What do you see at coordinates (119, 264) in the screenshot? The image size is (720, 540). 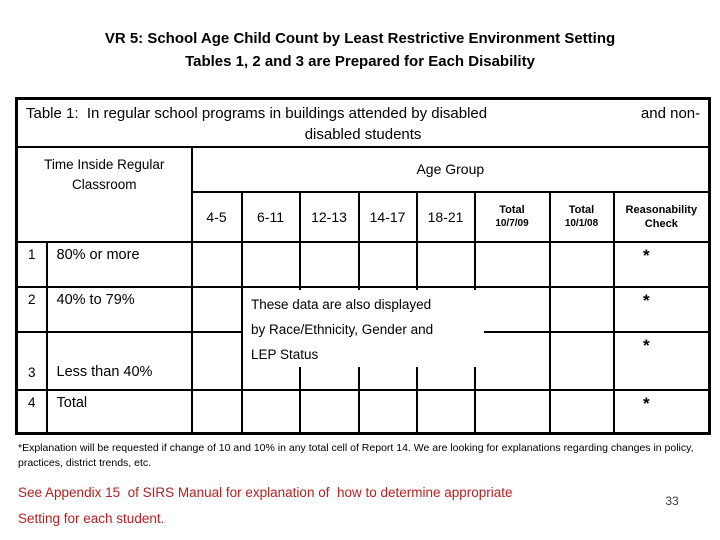 I see `row-label-80-or-more: 80% or more` at bounding box center [119, 264].